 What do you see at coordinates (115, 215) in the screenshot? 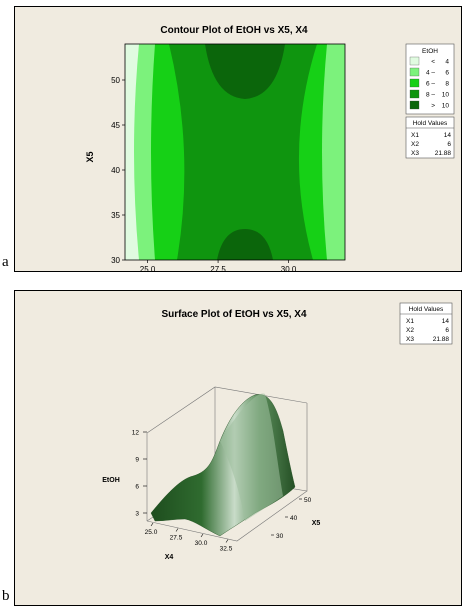
I see `contour-ytick-label: 35` at bounding box center [115, 215].